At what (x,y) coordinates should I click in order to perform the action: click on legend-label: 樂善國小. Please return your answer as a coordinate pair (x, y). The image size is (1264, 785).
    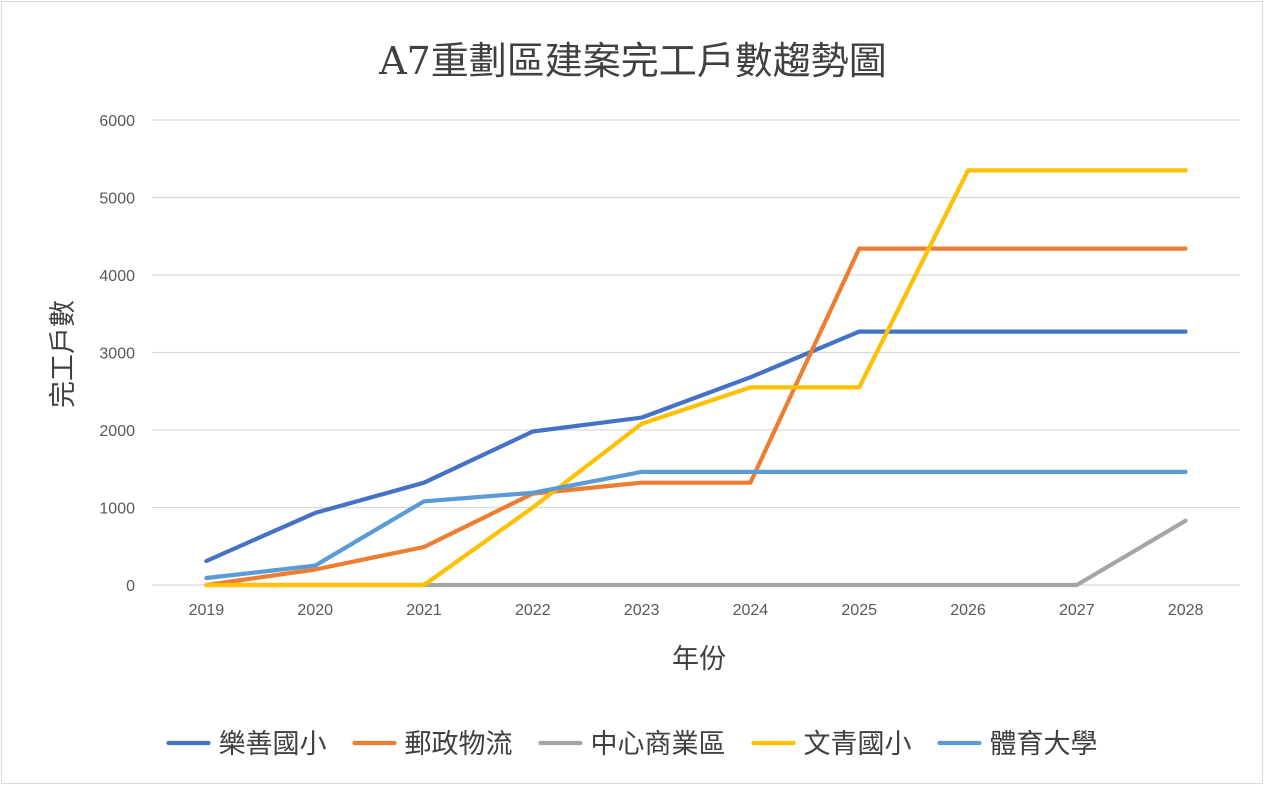
    Looking at the image, I should click on (273, 744).